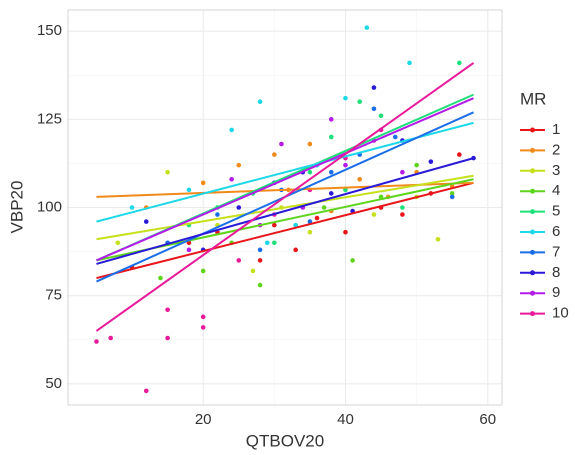 The width and height of the screenshot is (575, 455). Describe the element at coordinates (53, 383) in the screenshot. I see `y-tick-label: 50` at that location.